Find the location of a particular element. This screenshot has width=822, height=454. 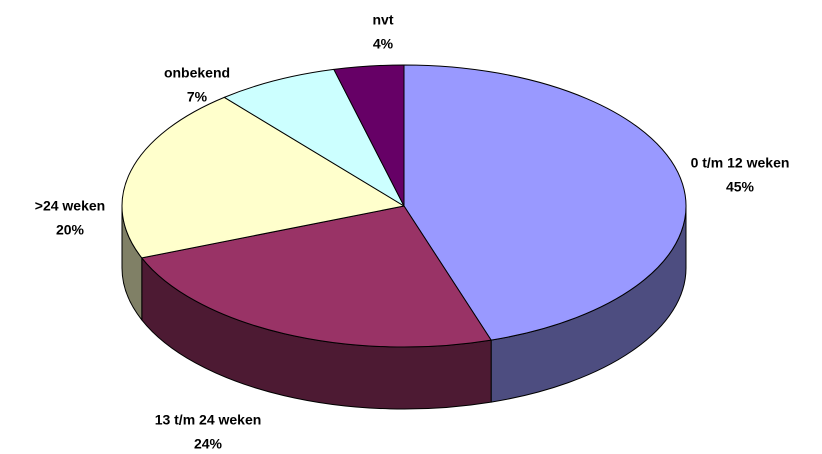

slice-value-label: 4% is located at coordinates (383, 44).